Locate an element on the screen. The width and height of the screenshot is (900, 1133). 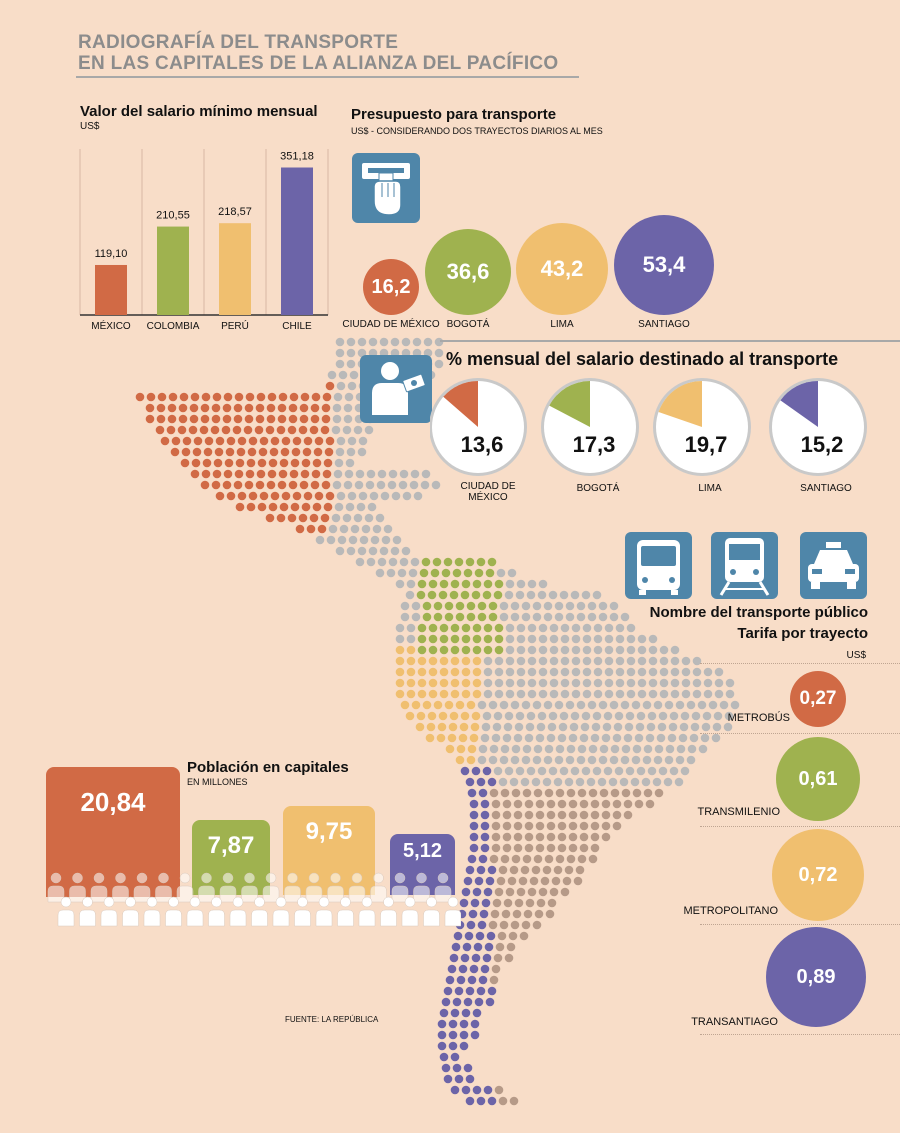
salary-value-label: 218,57 is located at coordinates (235, 212).